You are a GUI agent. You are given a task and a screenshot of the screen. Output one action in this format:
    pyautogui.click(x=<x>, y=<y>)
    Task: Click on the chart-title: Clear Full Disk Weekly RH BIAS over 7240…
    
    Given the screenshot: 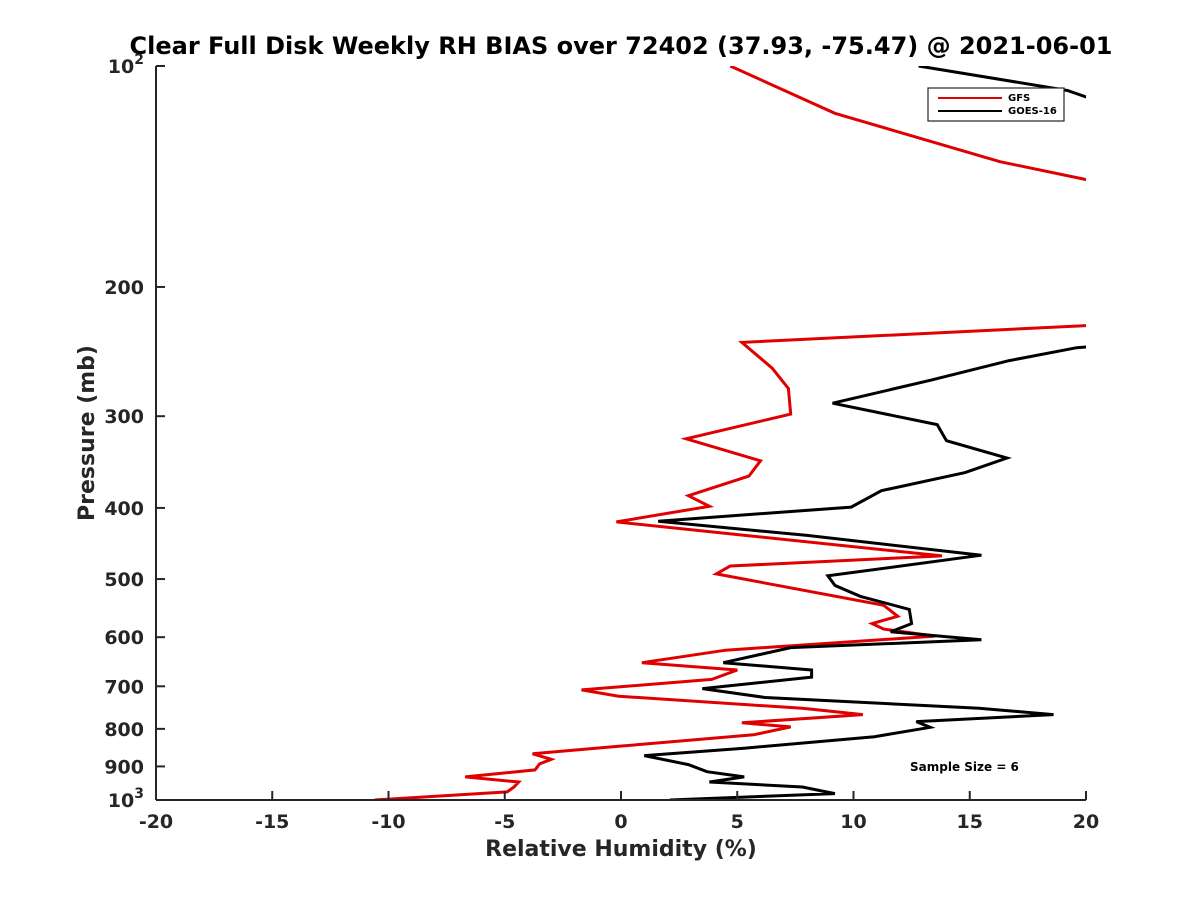 What is the action you would take?
    pyautogui.click(x=621, y=46)
    